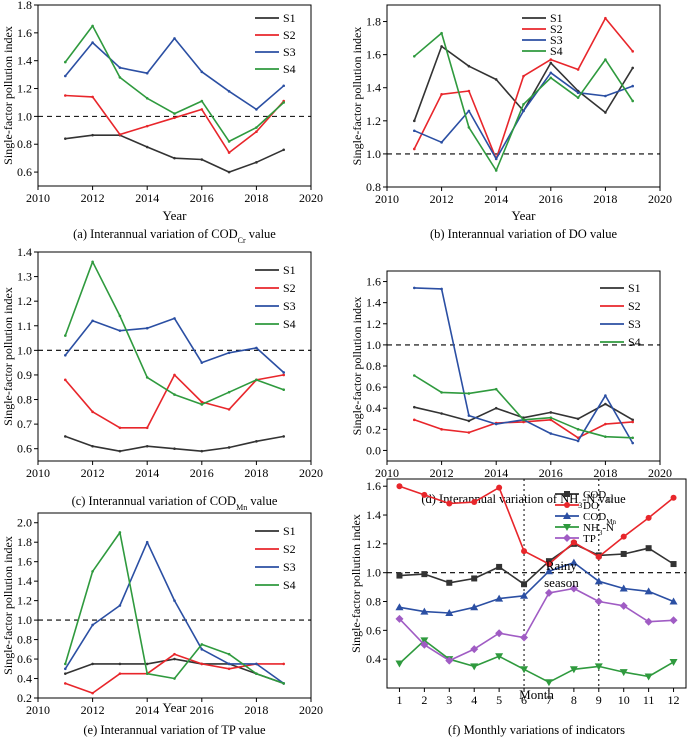 This screenshot has width=700, height=747. What do you see at coordinates (556, 18) in the screenshot?
I see `legend-label: S1` at bounding box center [556, 18].